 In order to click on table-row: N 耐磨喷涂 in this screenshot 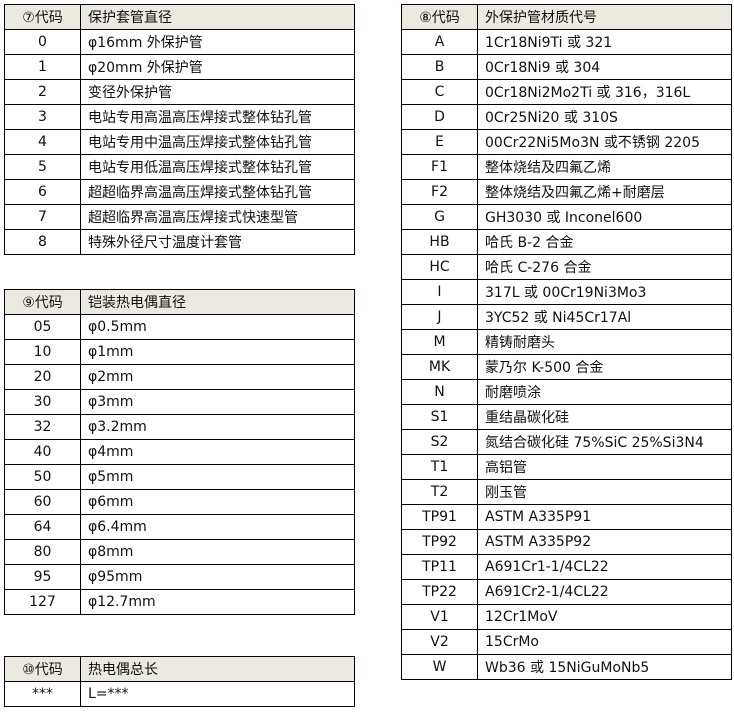, I will do `click(566, 392)`.